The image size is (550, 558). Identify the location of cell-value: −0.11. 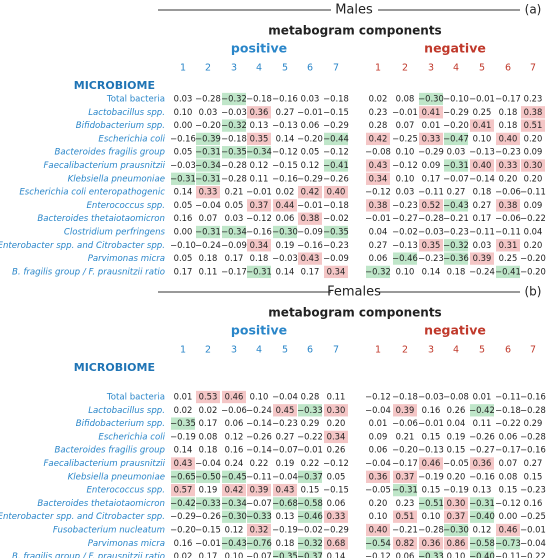
(533, 192).